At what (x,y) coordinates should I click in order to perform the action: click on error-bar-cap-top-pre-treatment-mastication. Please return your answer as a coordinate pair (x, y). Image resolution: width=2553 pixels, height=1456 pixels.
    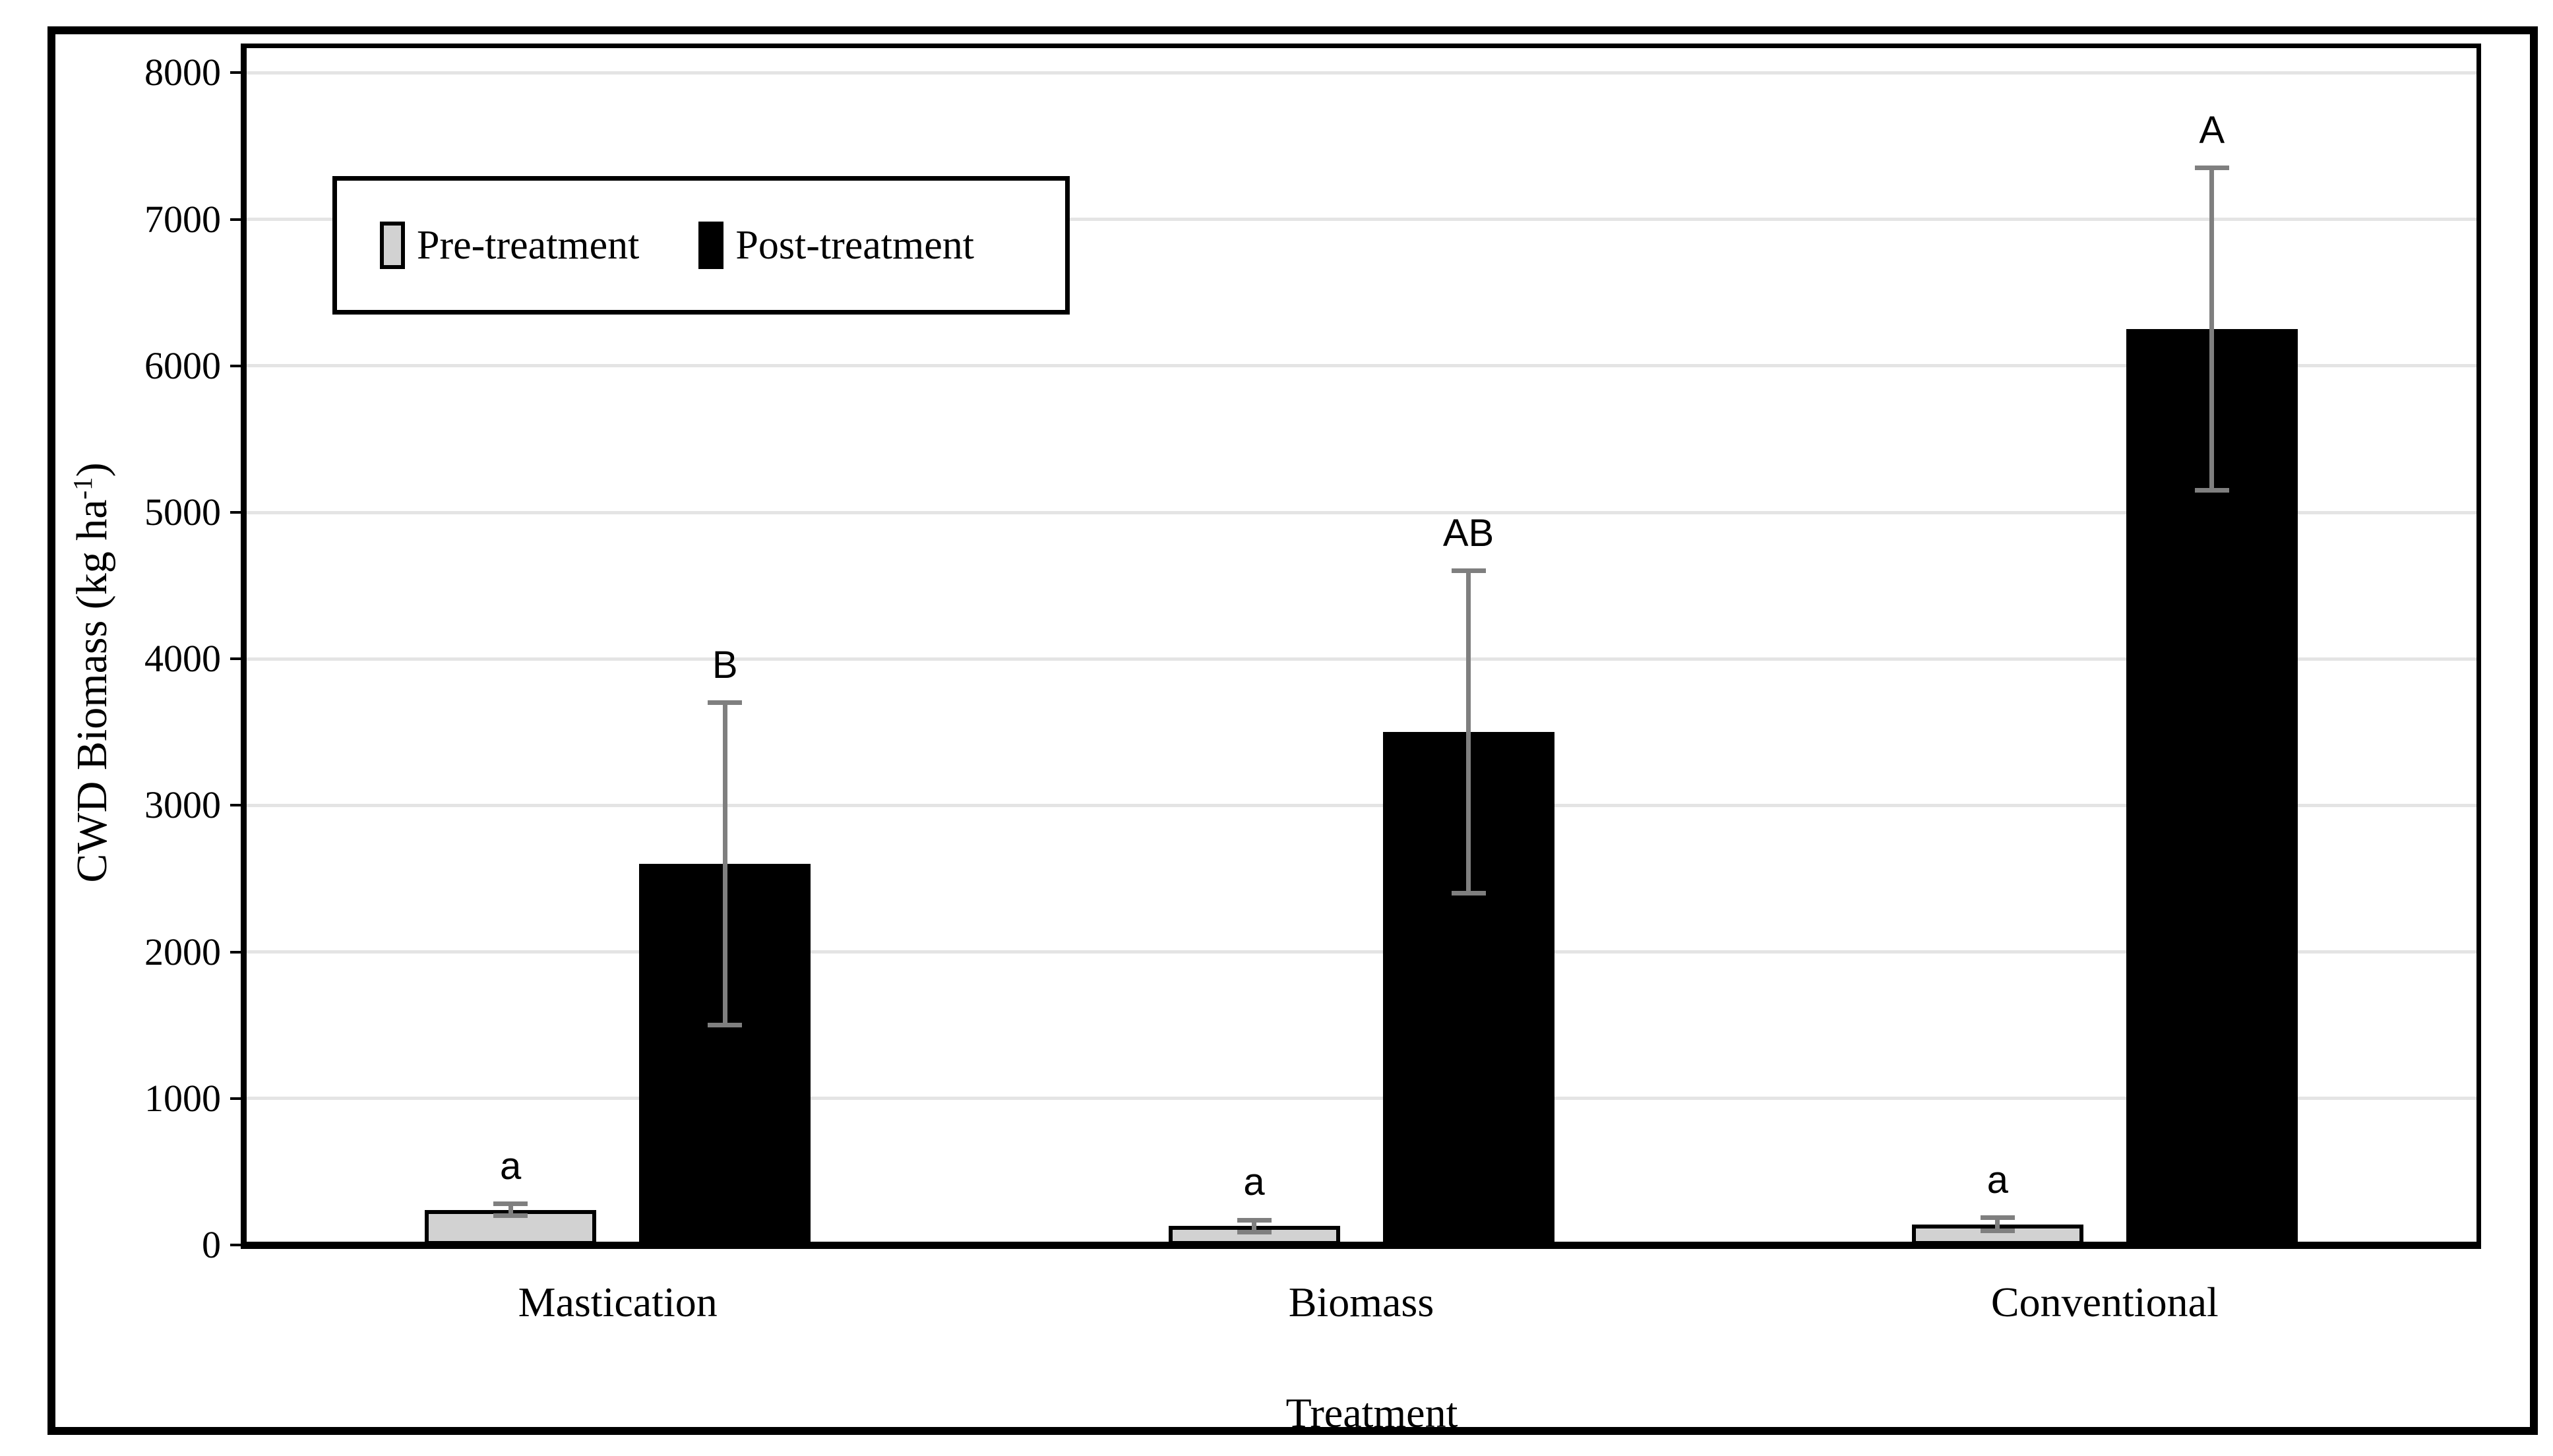
    Looking at the image, I should click on (510, 1204).